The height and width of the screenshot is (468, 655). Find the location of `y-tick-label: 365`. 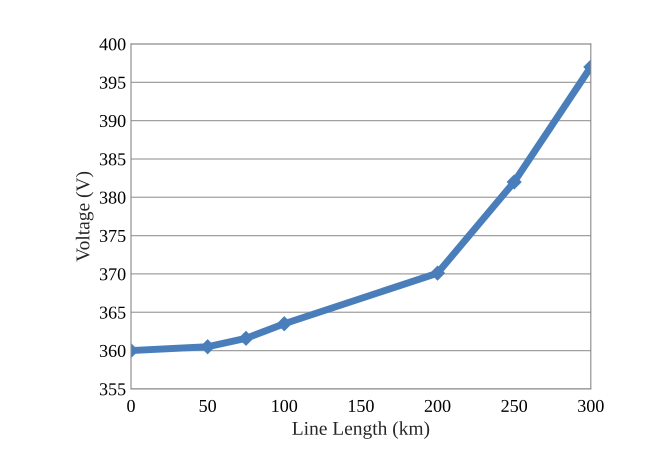

y-tick-label: 365 is located at coordinates (113, 312).